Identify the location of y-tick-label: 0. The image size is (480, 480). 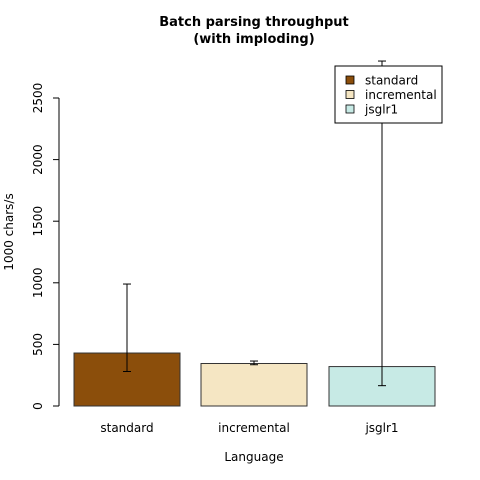
(38, 406).